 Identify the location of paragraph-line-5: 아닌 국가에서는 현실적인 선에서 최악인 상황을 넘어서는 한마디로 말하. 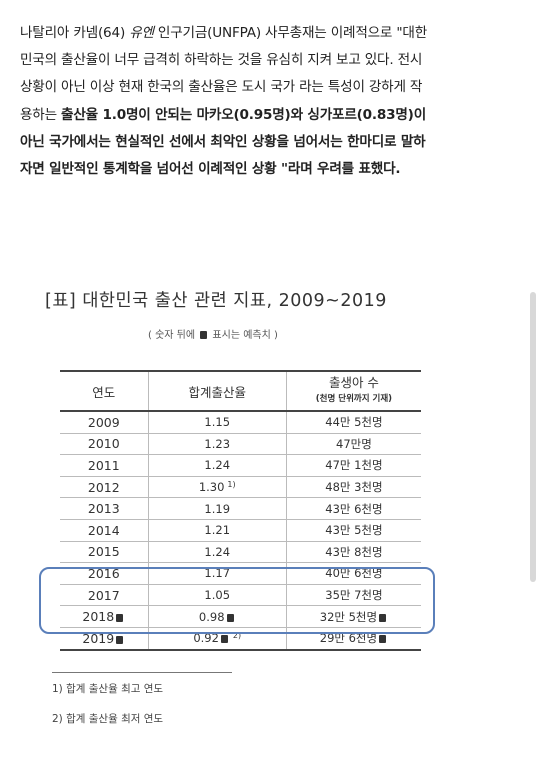
(223, 141).